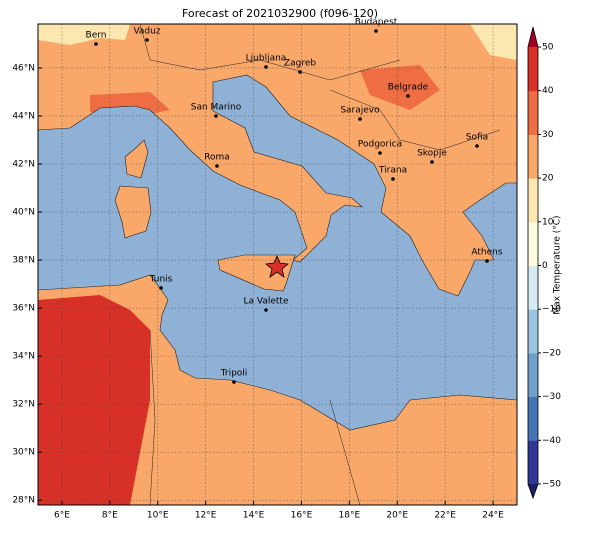 This screenshot has width=592, height=533. Describe the element at coordinates (23, 116) in the screenshot. I see `lat-tick-label: 44°N` at that location.